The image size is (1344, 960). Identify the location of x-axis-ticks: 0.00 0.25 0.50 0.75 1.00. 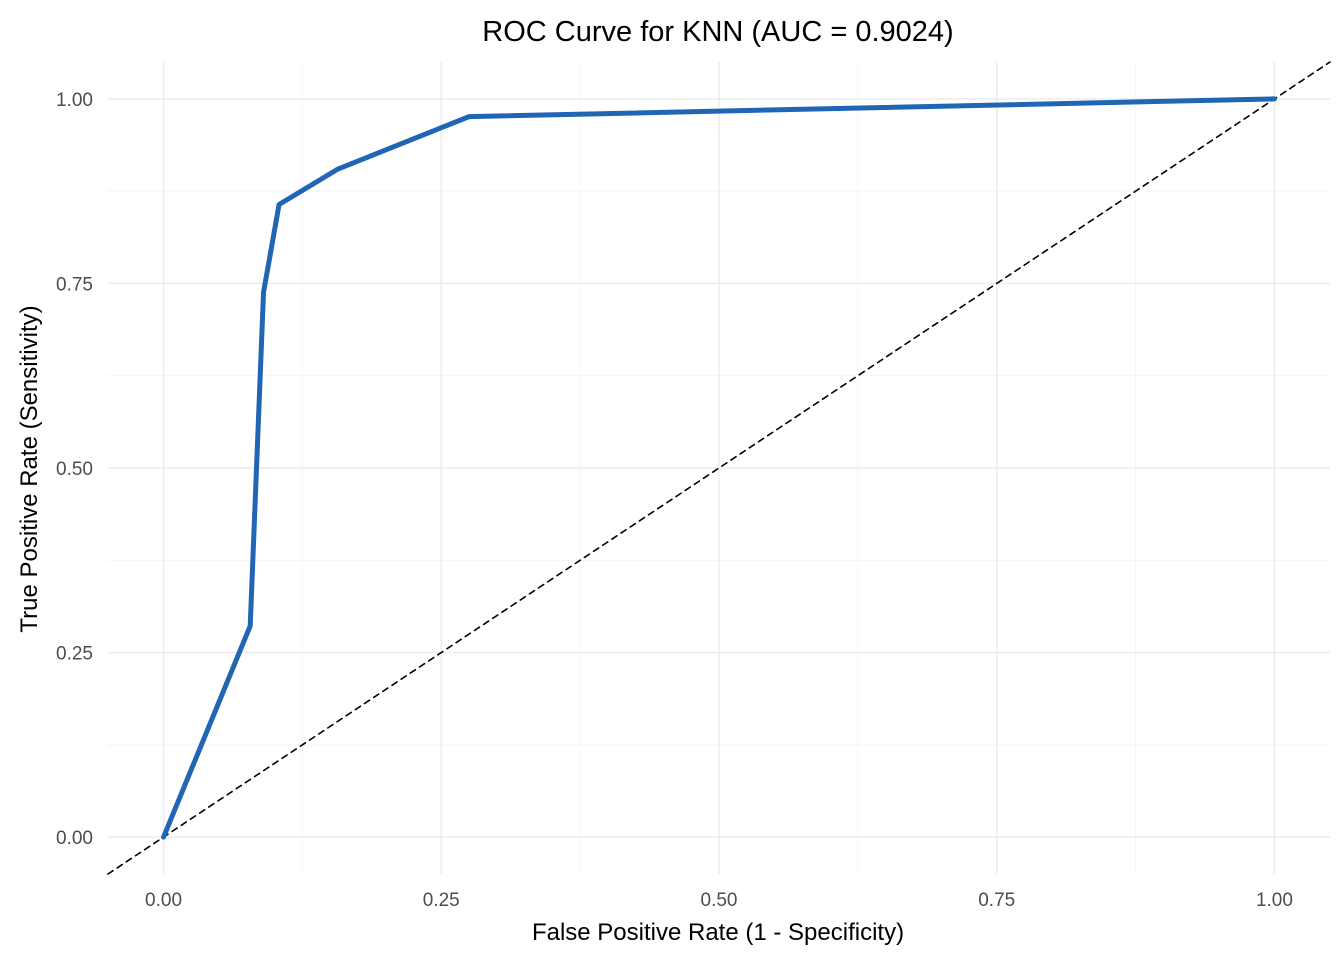
(719, 900).